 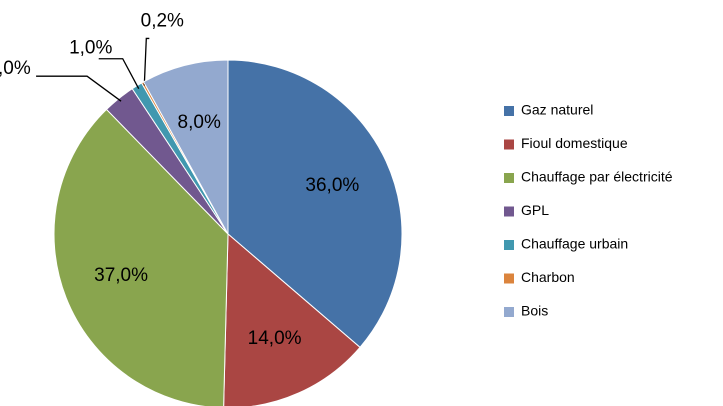 I want to click on legend-label: Gaz naturel, so click(x=557, y=110).